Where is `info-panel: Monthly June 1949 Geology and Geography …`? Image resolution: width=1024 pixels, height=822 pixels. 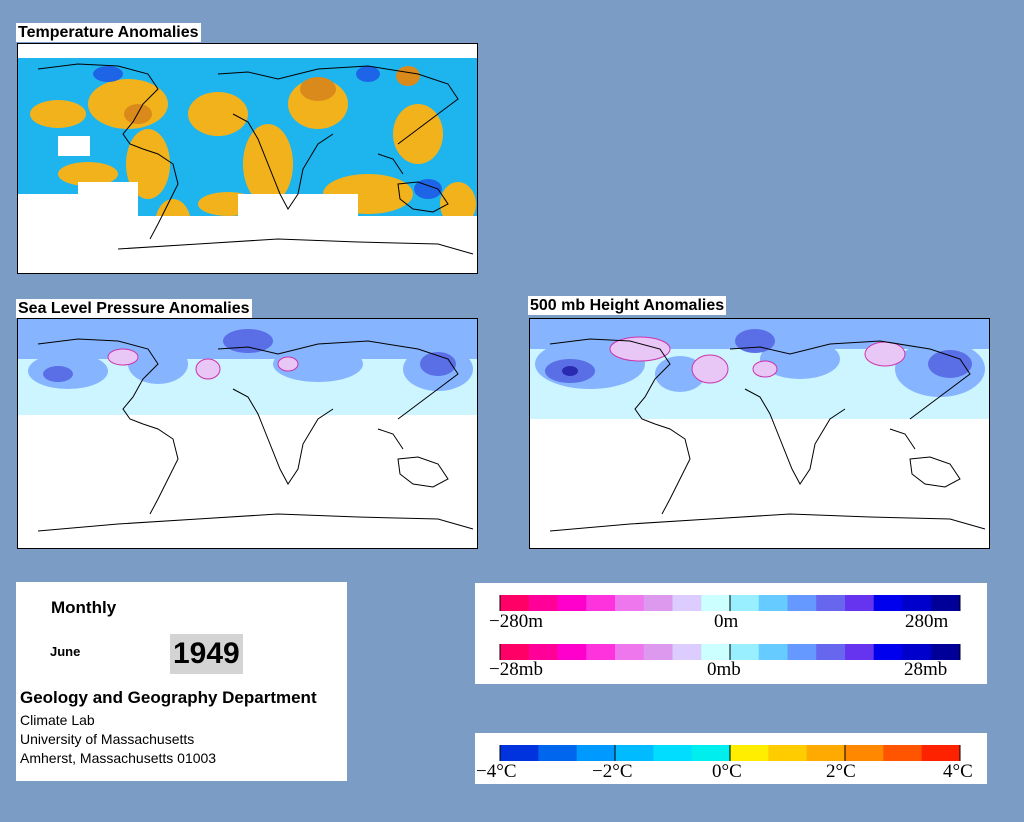
info-panel: Monthly June 1949 Geology and Geography … is located at coordinates (181, 681).